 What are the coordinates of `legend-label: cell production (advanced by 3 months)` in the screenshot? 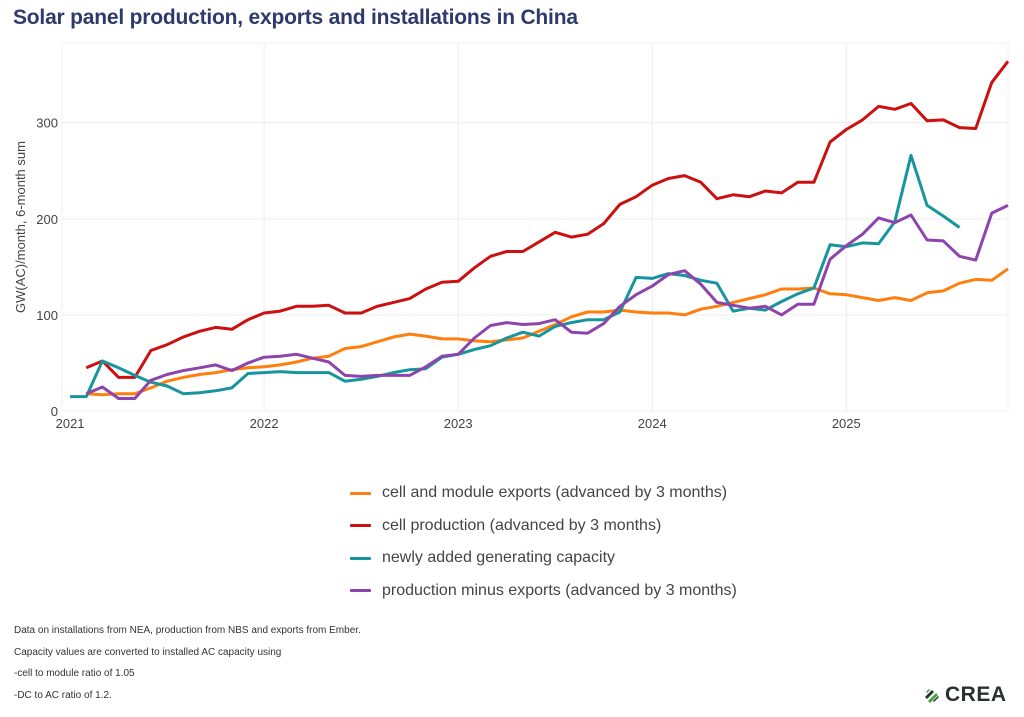 It's located at (522, 525).